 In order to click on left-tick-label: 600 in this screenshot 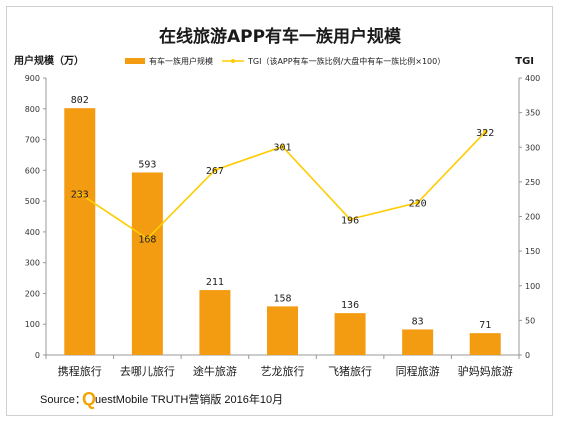, I will do `click(32, 170)`.